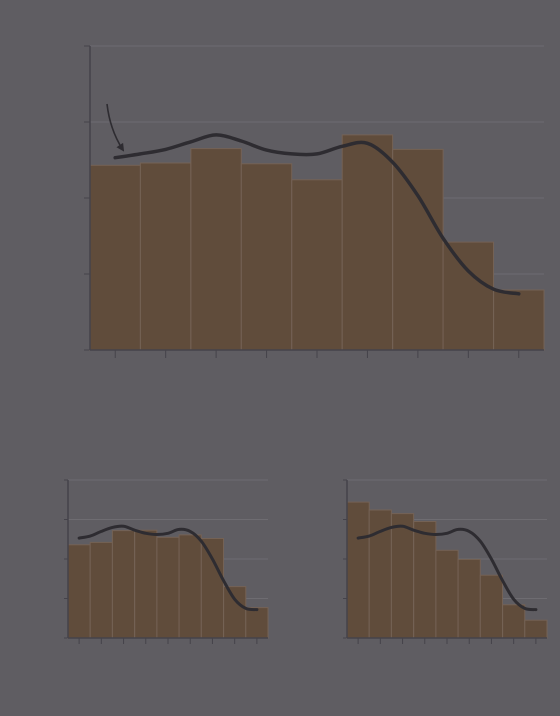  I want to click on annotation-arrow, so click(115, 127).